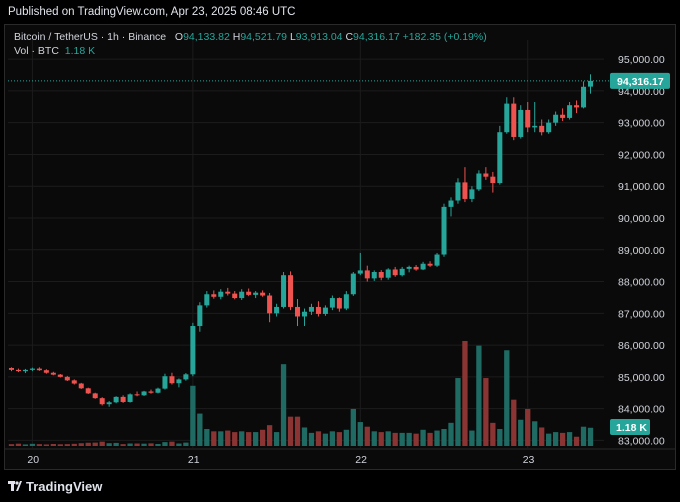 The width and height of the screenshot is (680, 502). I want to click on price-tick-label: 88,000.00, so click(641, 283).